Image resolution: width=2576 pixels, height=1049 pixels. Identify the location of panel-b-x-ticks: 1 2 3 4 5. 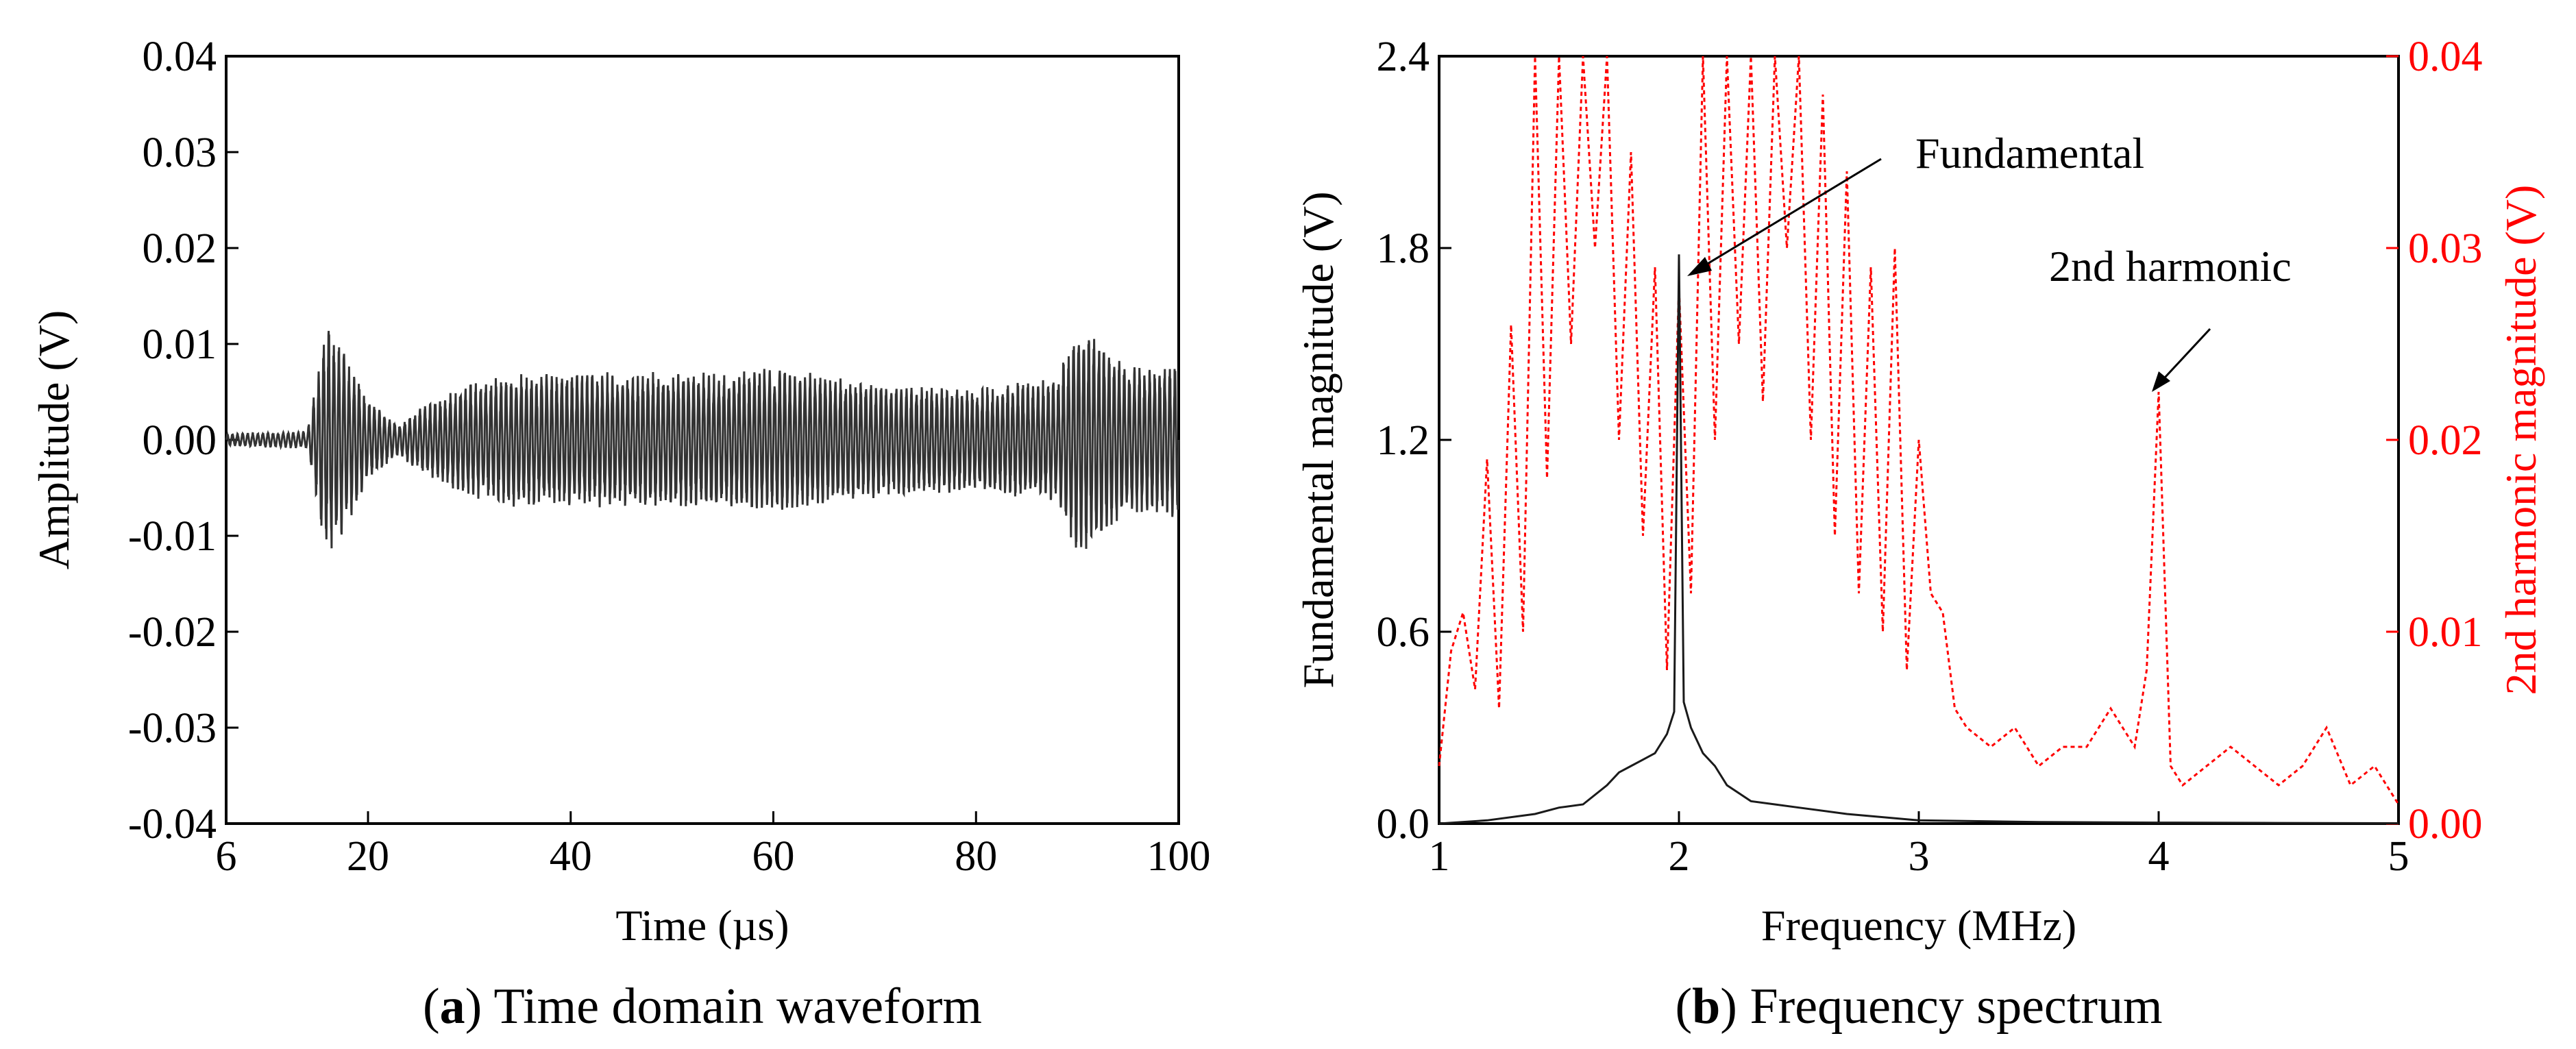
(1919, 845).